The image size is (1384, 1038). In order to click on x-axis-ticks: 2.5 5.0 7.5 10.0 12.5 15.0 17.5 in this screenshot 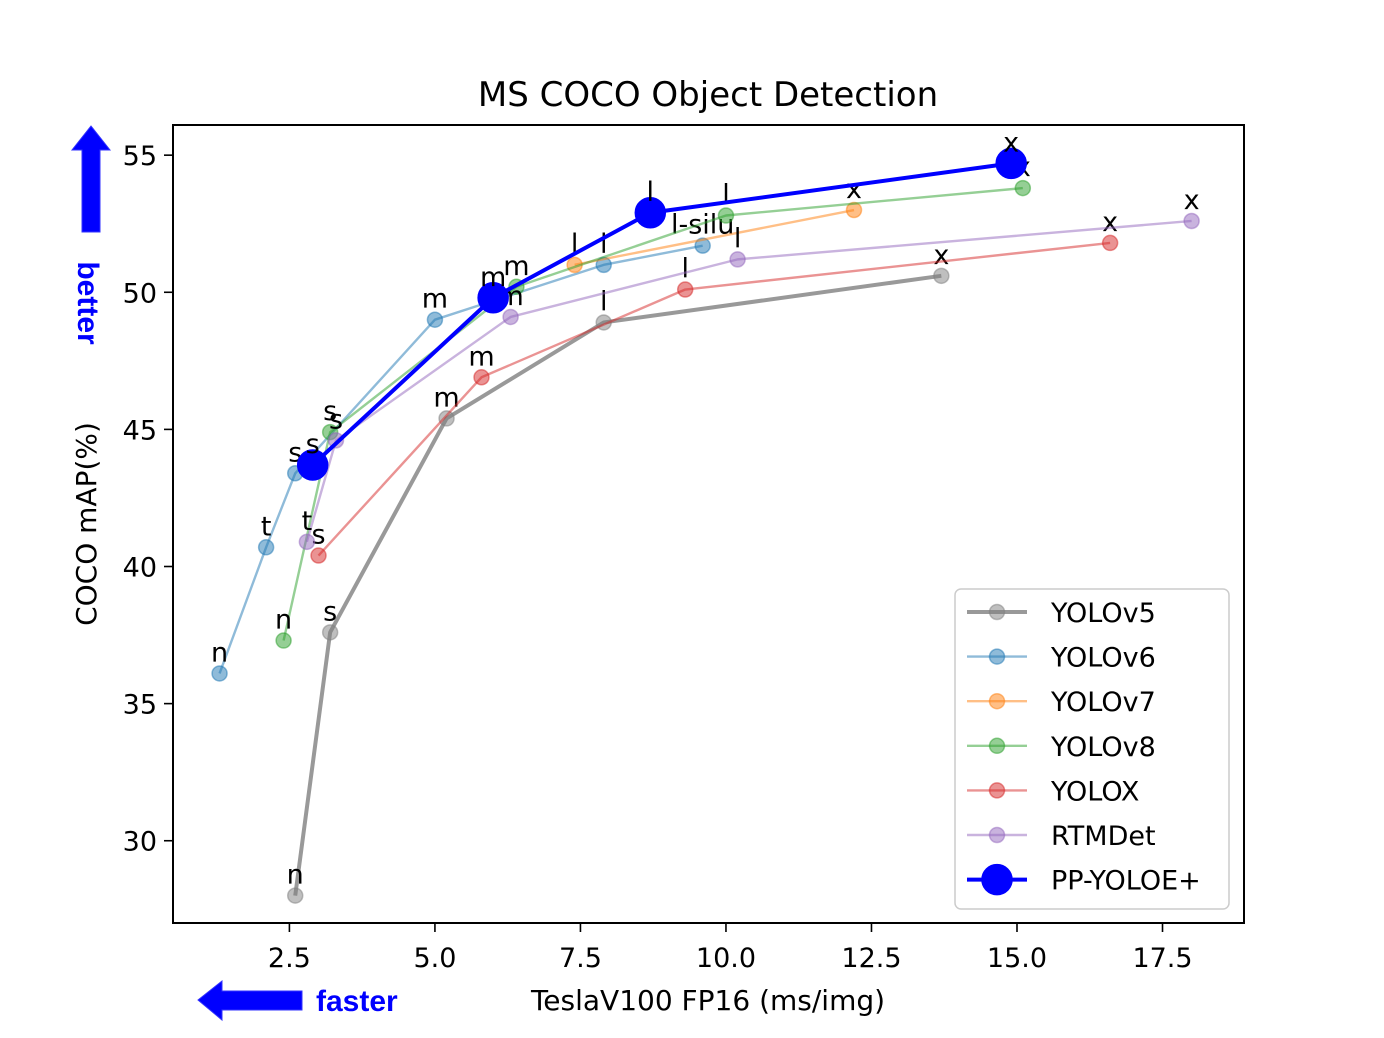, I will do `click(730, 948)`.